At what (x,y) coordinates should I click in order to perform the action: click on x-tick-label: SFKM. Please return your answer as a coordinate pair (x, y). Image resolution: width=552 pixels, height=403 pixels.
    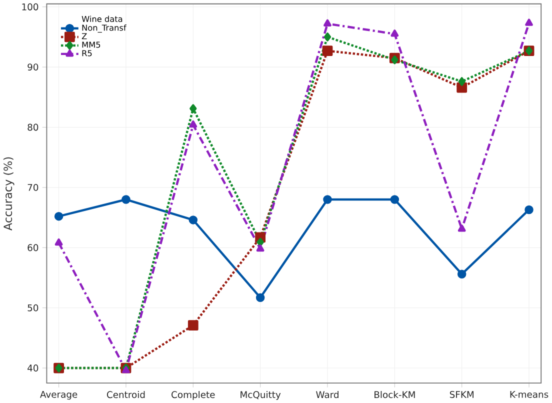
    Looking at the image, I should click on (462, 394).